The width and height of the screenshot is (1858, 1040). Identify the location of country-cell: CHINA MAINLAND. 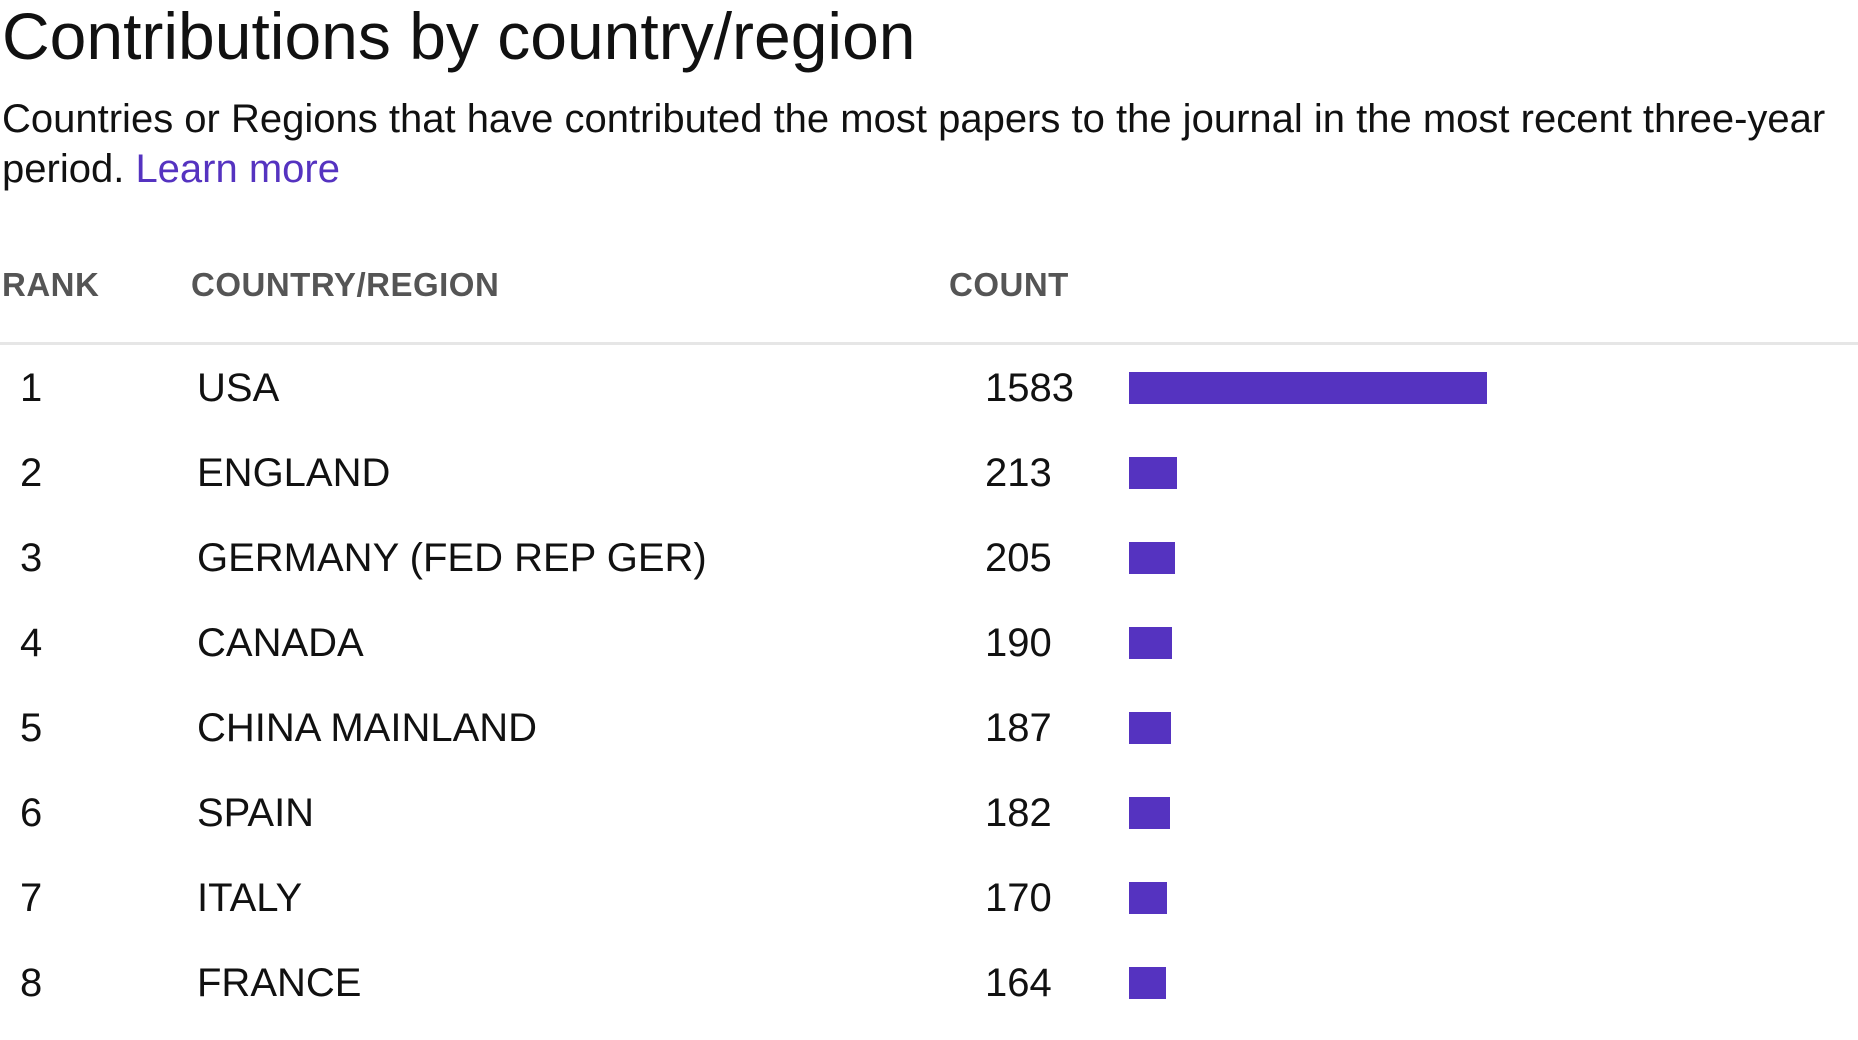
(367, 728).